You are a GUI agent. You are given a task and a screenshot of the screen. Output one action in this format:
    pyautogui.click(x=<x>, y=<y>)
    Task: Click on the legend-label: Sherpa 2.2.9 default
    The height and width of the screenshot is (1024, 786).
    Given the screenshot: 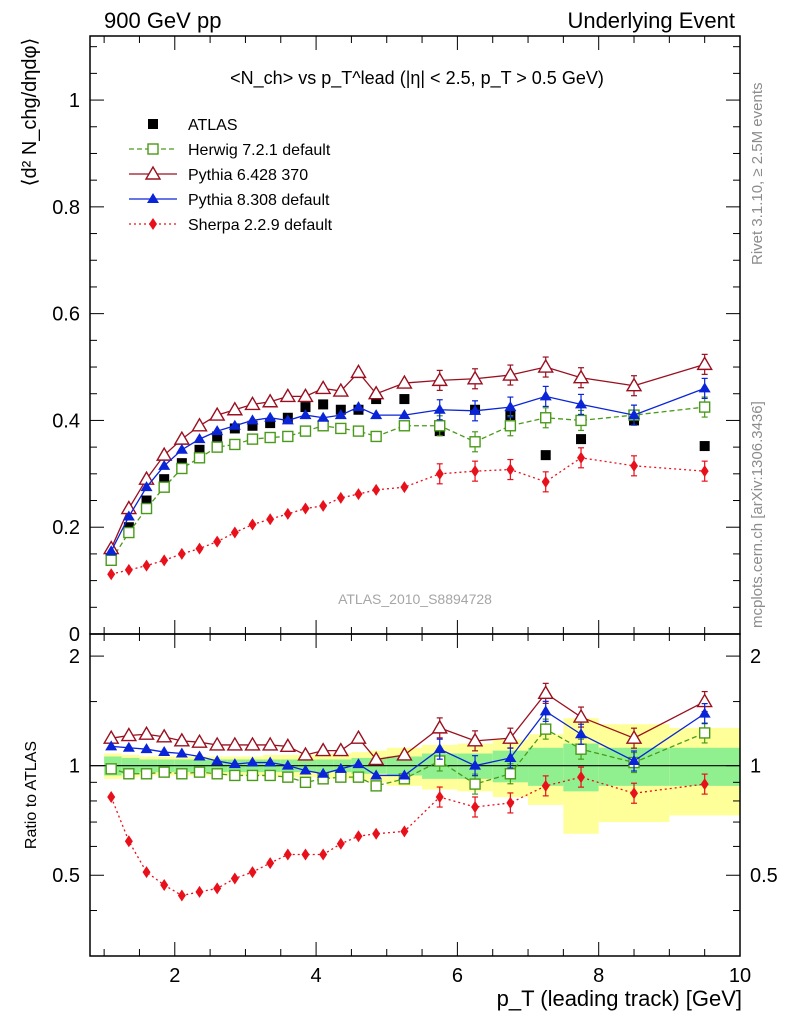 What is the action you would take?
    pyautogui.click(x=260, y=225)
    